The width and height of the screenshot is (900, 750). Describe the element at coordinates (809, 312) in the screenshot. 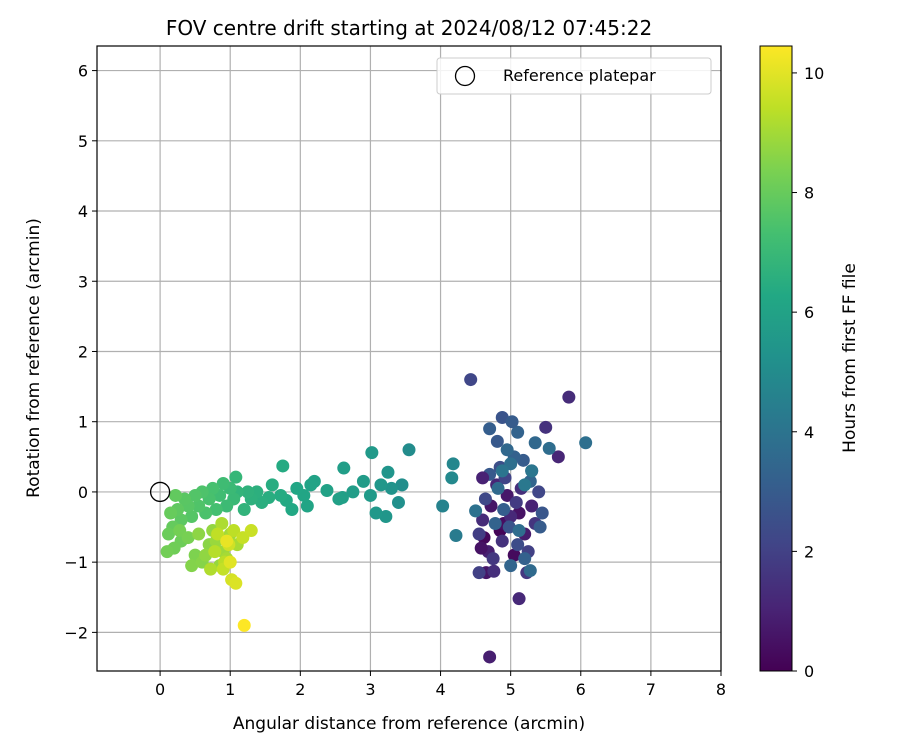

I see `colorbar-tick-label-3: 6` at that location.